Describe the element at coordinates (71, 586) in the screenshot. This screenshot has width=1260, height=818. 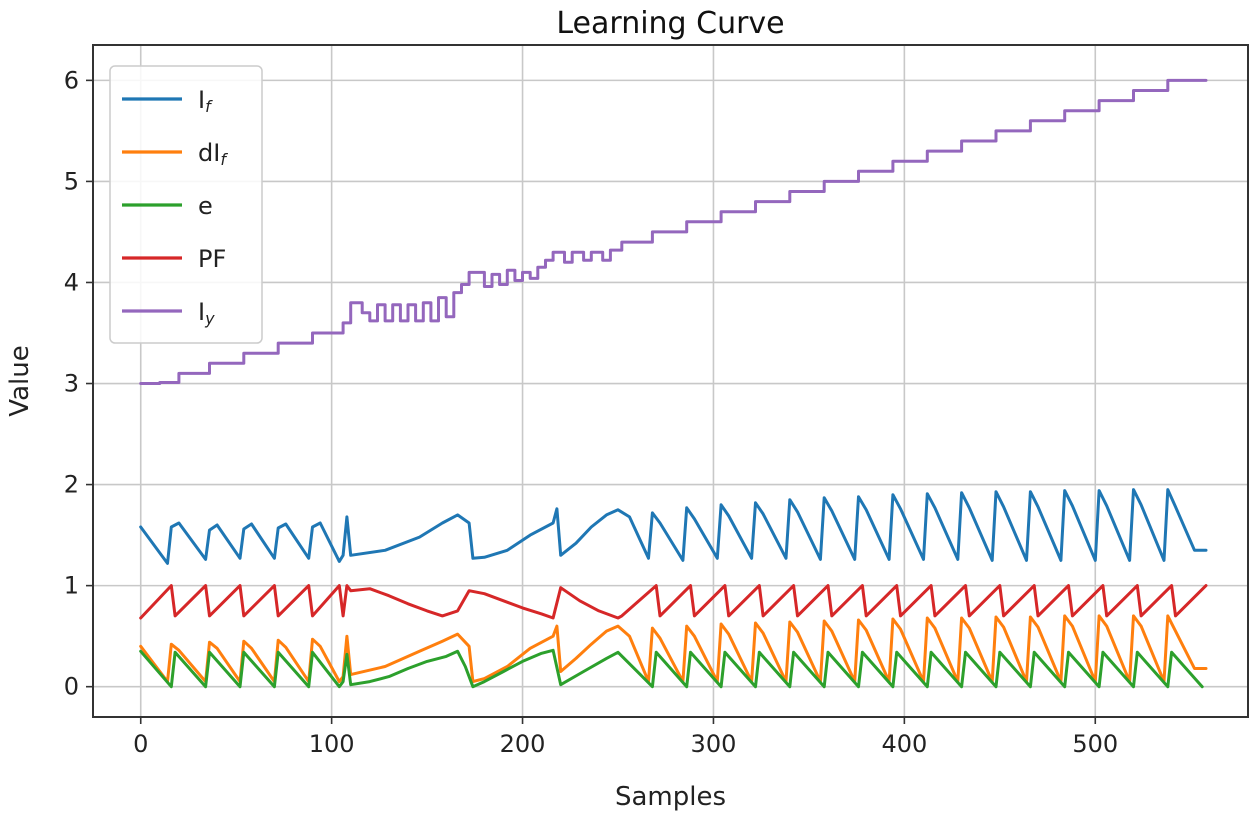
I see `y-tick-label: 1` at that location.